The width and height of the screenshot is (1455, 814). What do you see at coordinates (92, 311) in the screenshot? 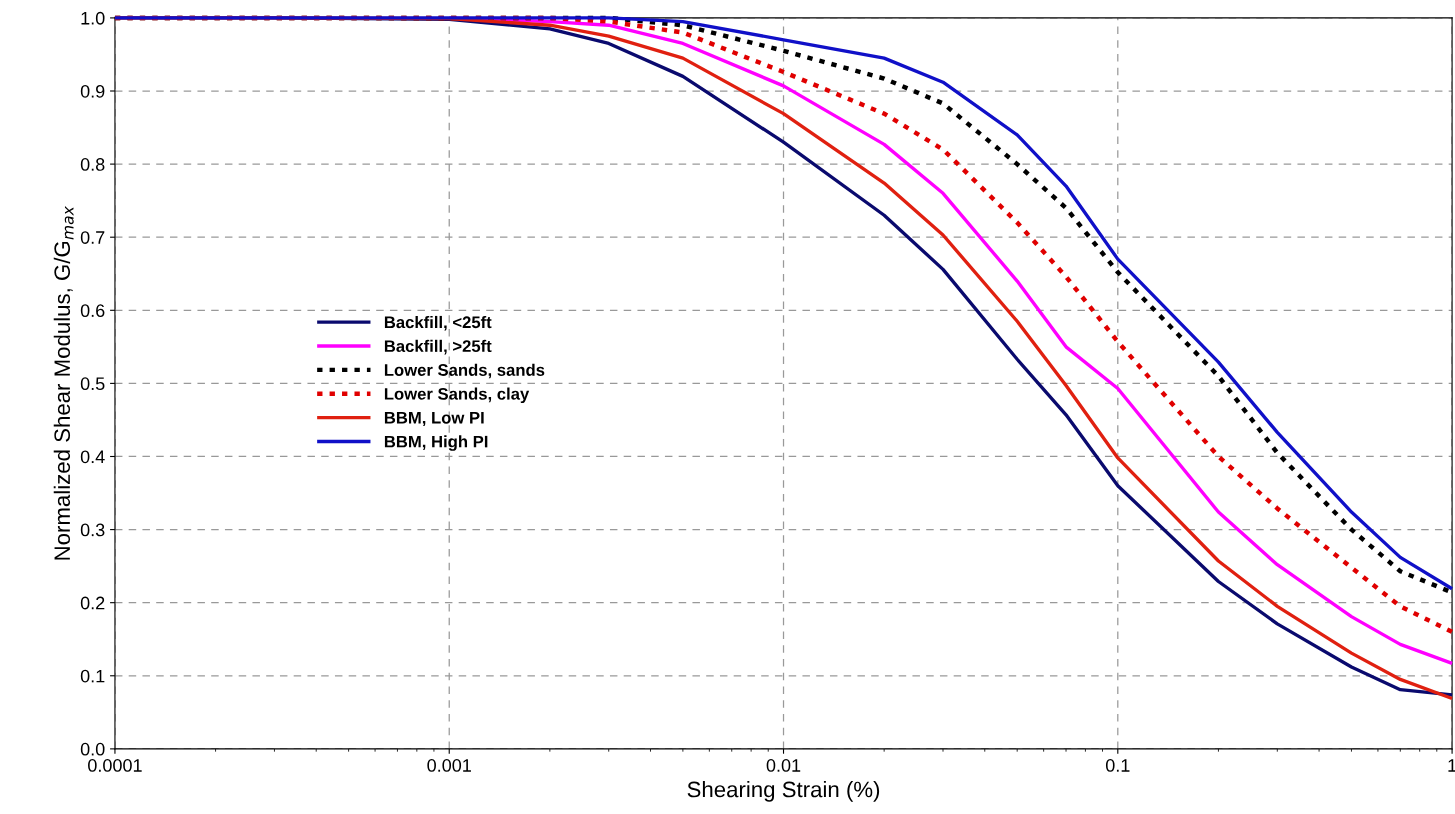
I see `y-tick-label: 0.6` at bounding box center [92, 311].